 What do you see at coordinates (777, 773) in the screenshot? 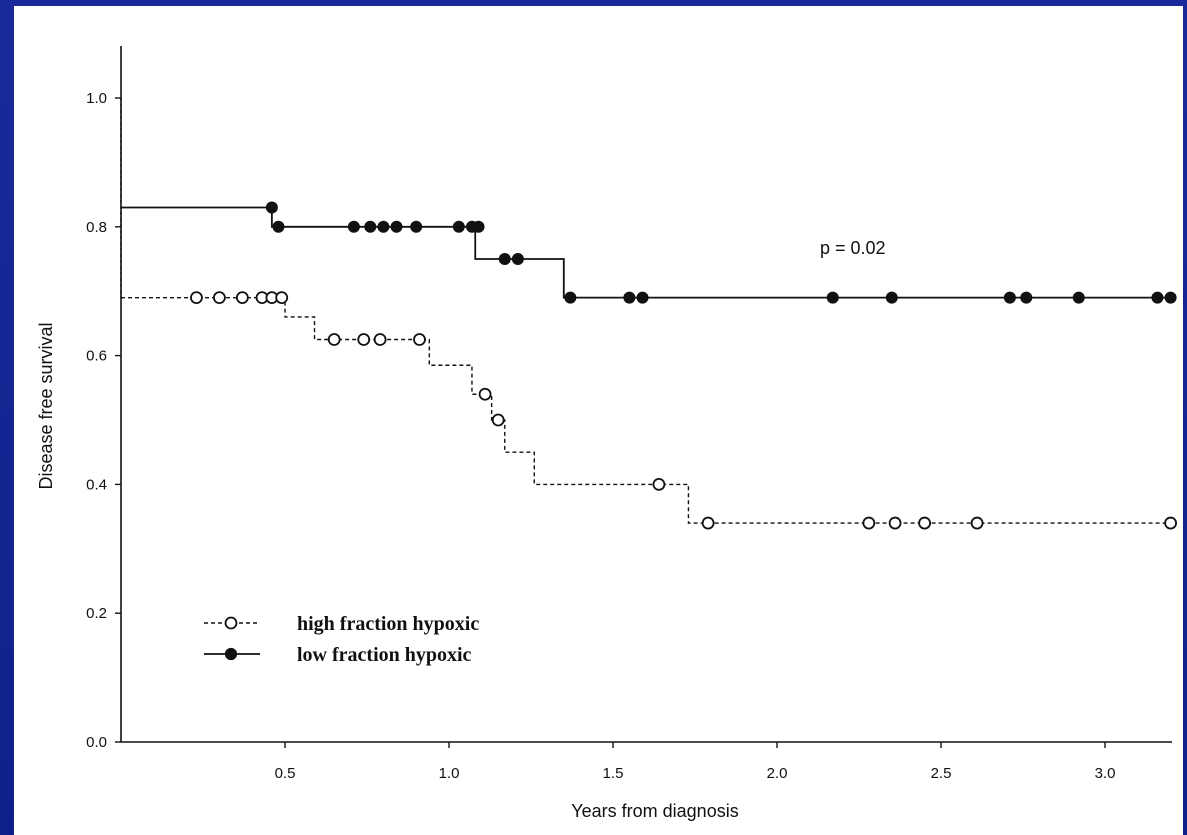
I see `x-tick-label: 2.0` at bounding box center [777, 773].